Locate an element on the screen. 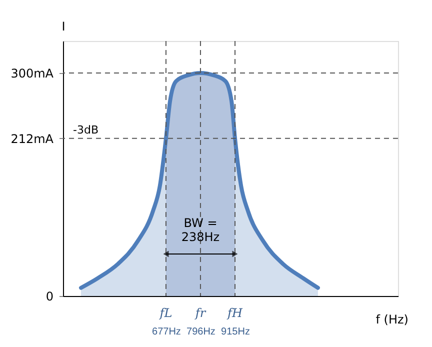 The image size is (432, 347). y-axis-title: I is located at coordinates (64, 27).